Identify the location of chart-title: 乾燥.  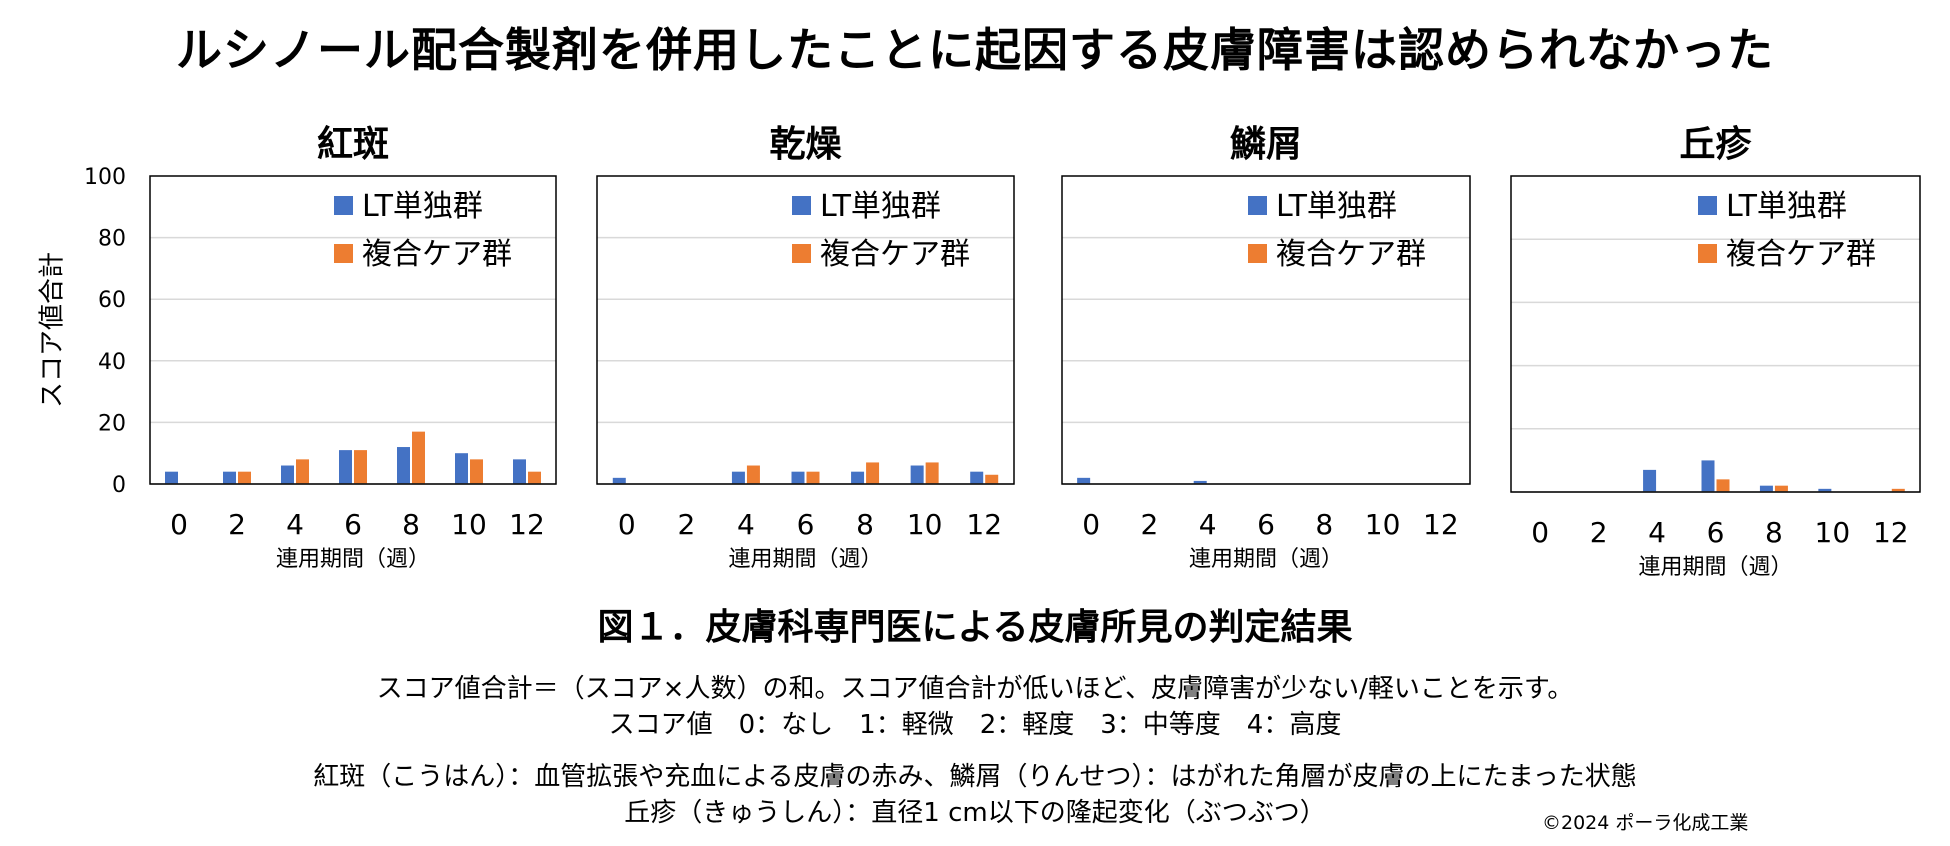
(805, 144).